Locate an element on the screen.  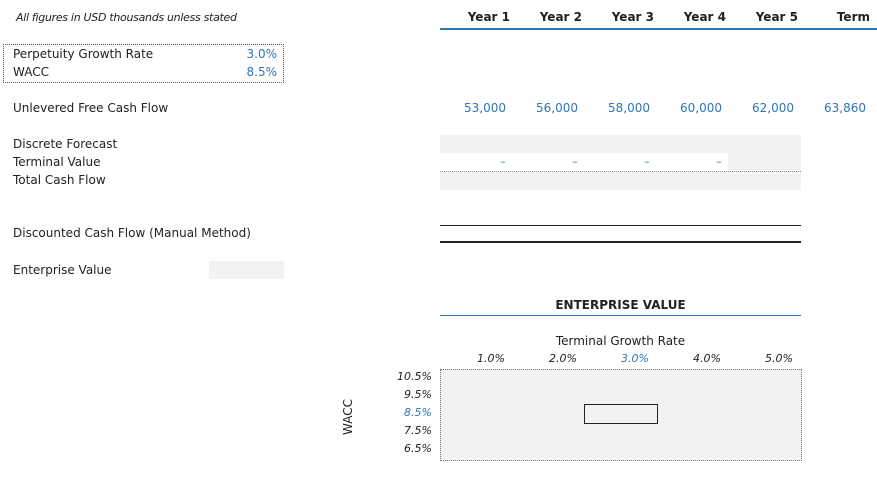
terminal-dash-4: – is located at coordinates (719, 161).